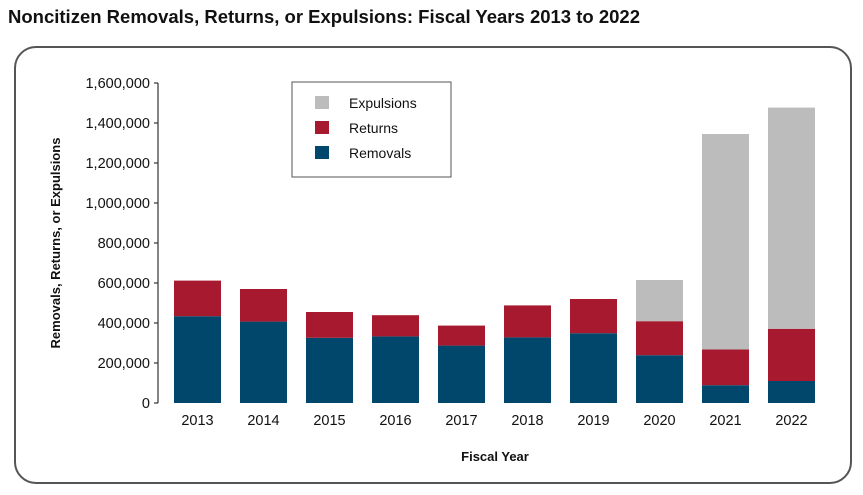  I want to click on y-tick-label: 0, so click(146, 404).